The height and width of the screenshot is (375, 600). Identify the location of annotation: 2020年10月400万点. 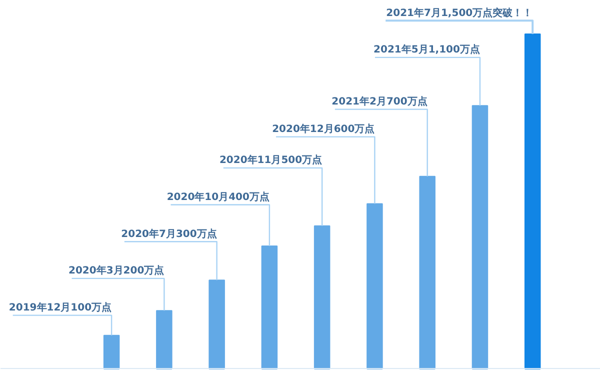
(218, 196).